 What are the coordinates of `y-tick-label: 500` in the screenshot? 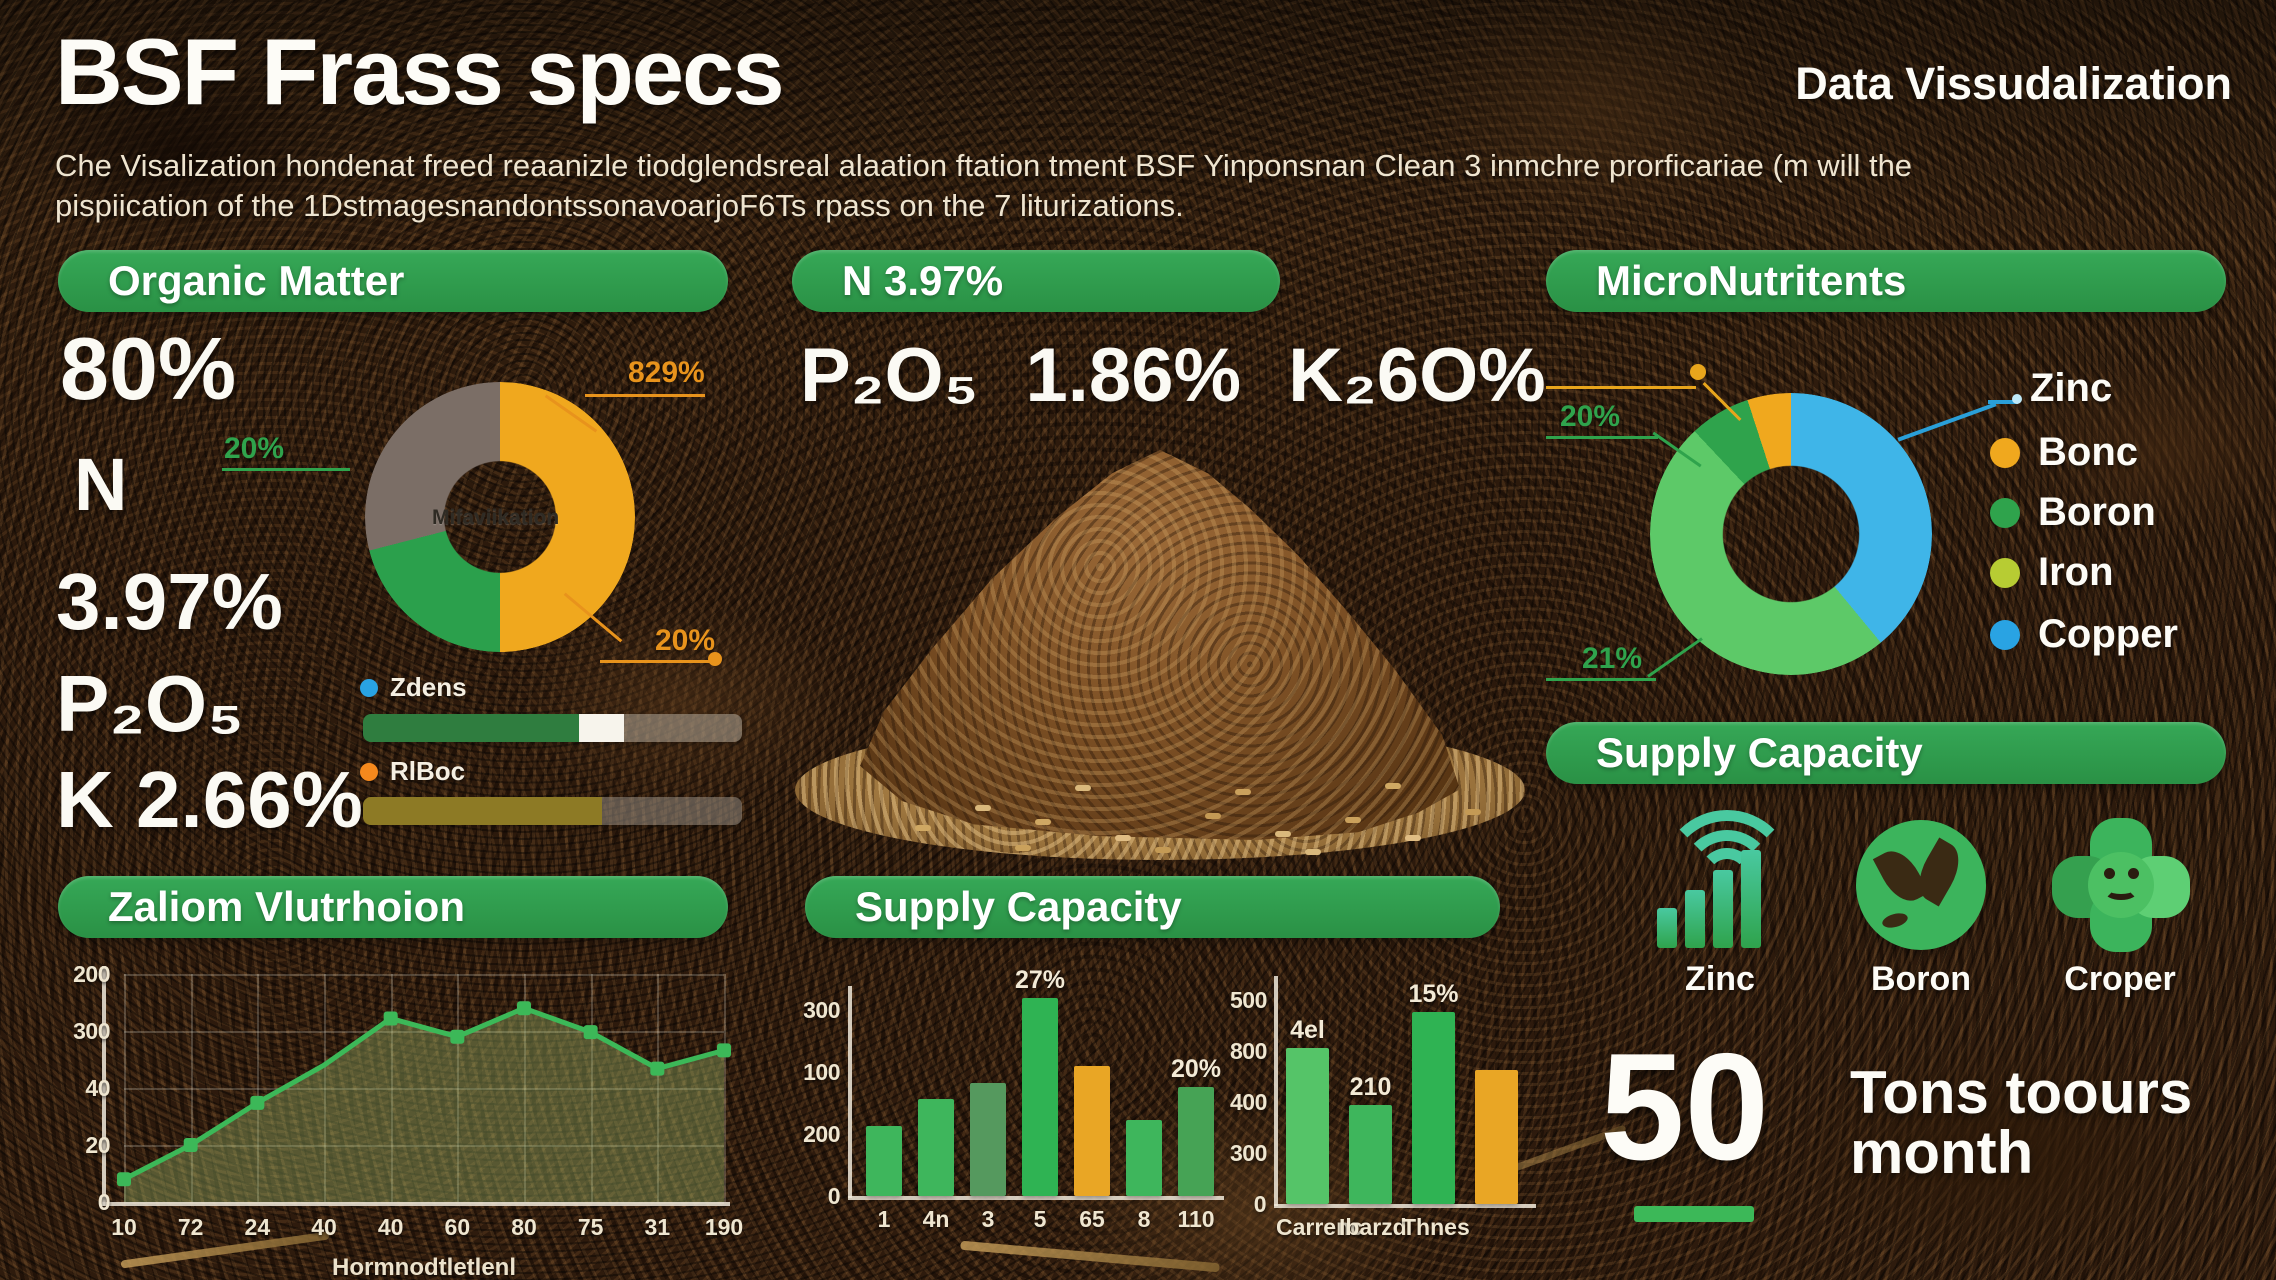 It's located at (1248, 1000).